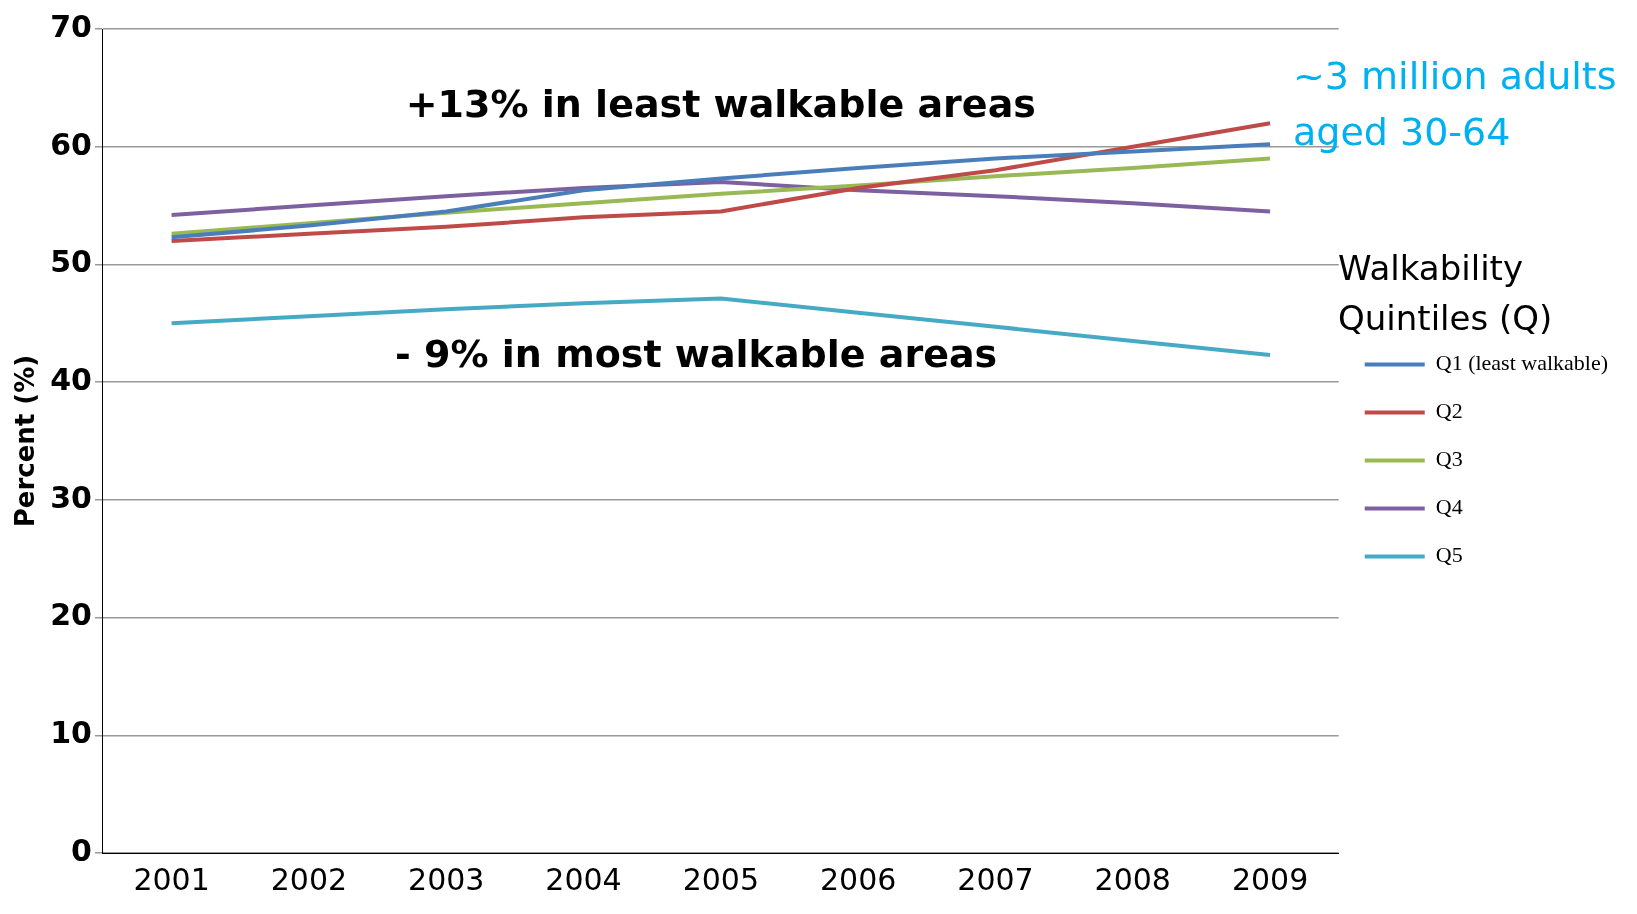 Image resolution: width=1637 pixels, height=914 pixels. What do you see at coordinates (1270, 879) in the screenshot?
I see `x-tick-label: 2009` at bounding box center [1270, 879].